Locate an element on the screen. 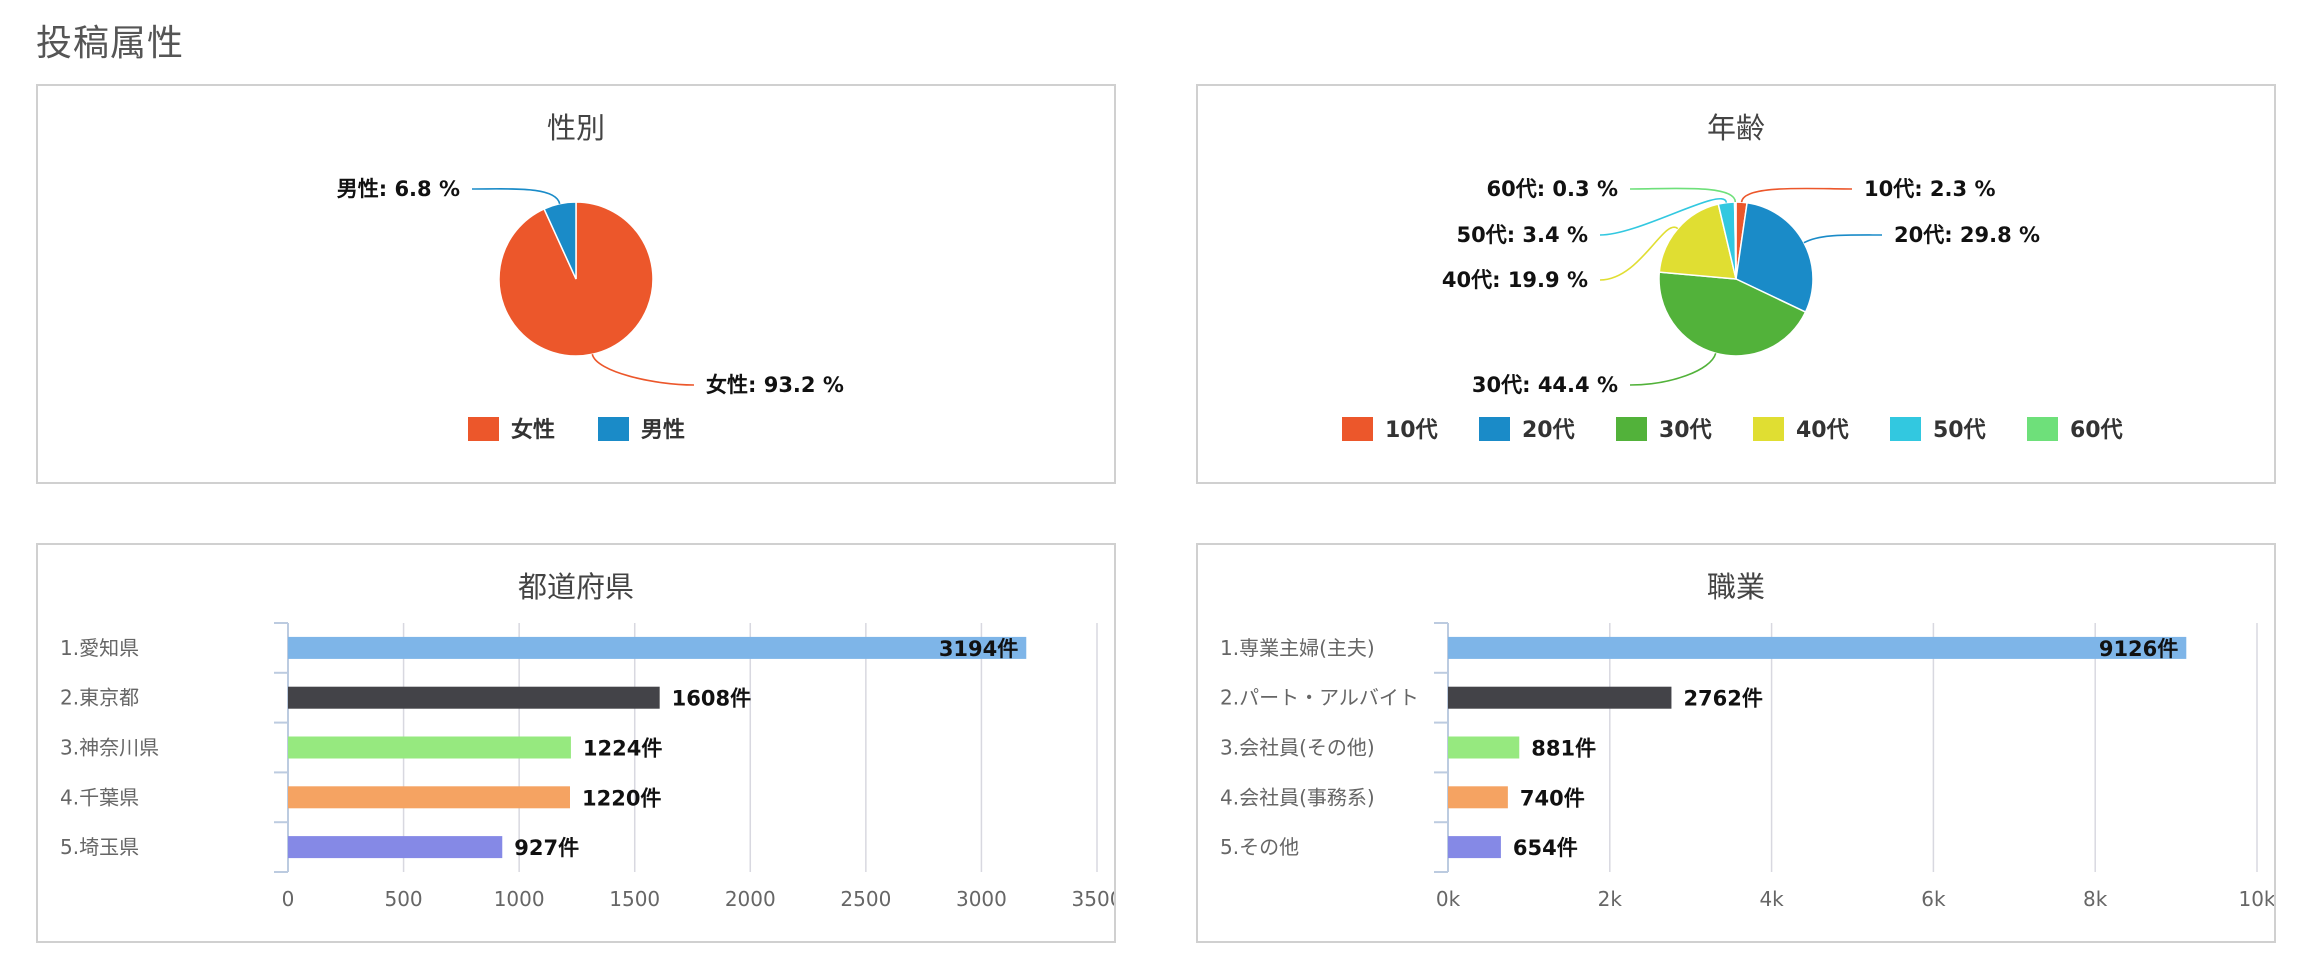  data-label: 10代: 2.3 % is located at coordinates (1930, 189).